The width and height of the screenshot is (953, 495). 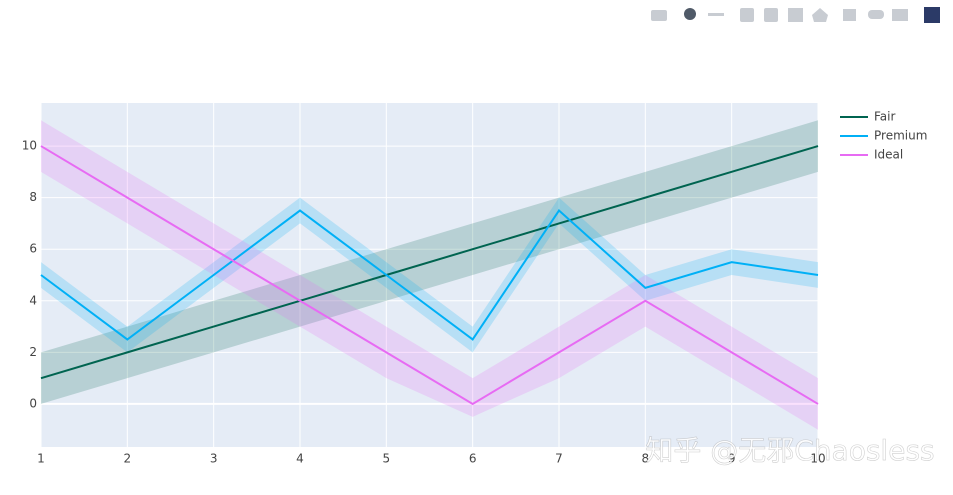 I want to click on x-tick-label: 1, so click(x=41, y=459).